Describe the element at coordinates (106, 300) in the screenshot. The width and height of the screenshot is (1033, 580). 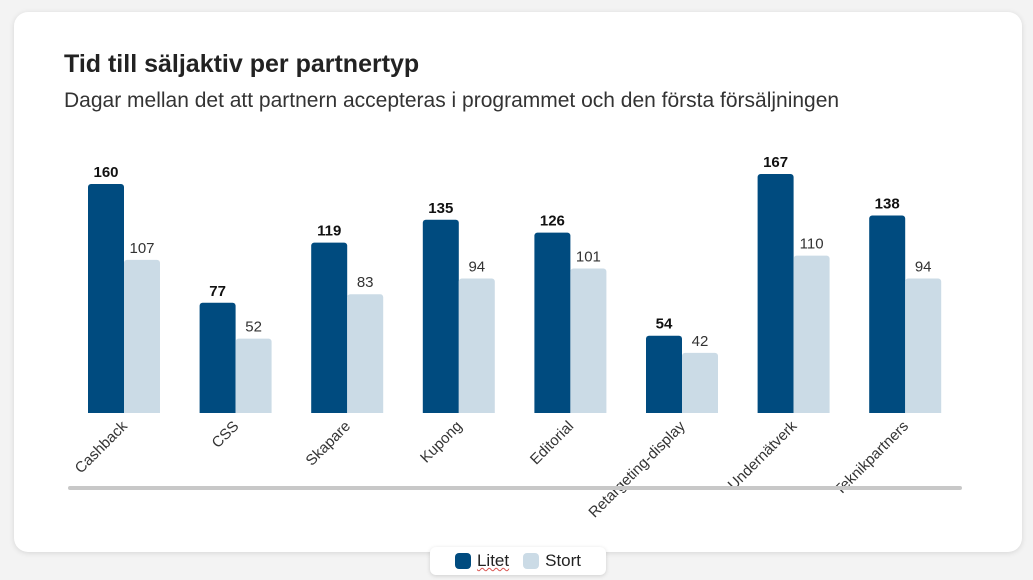
I see `bar-small-cashback` at that location.